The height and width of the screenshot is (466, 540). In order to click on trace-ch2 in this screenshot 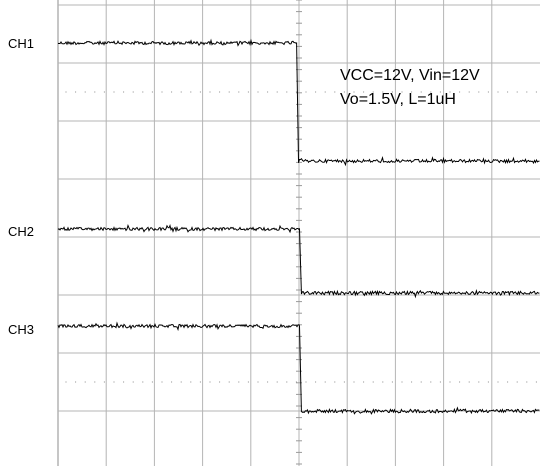, I will do `click(298, 261)`.